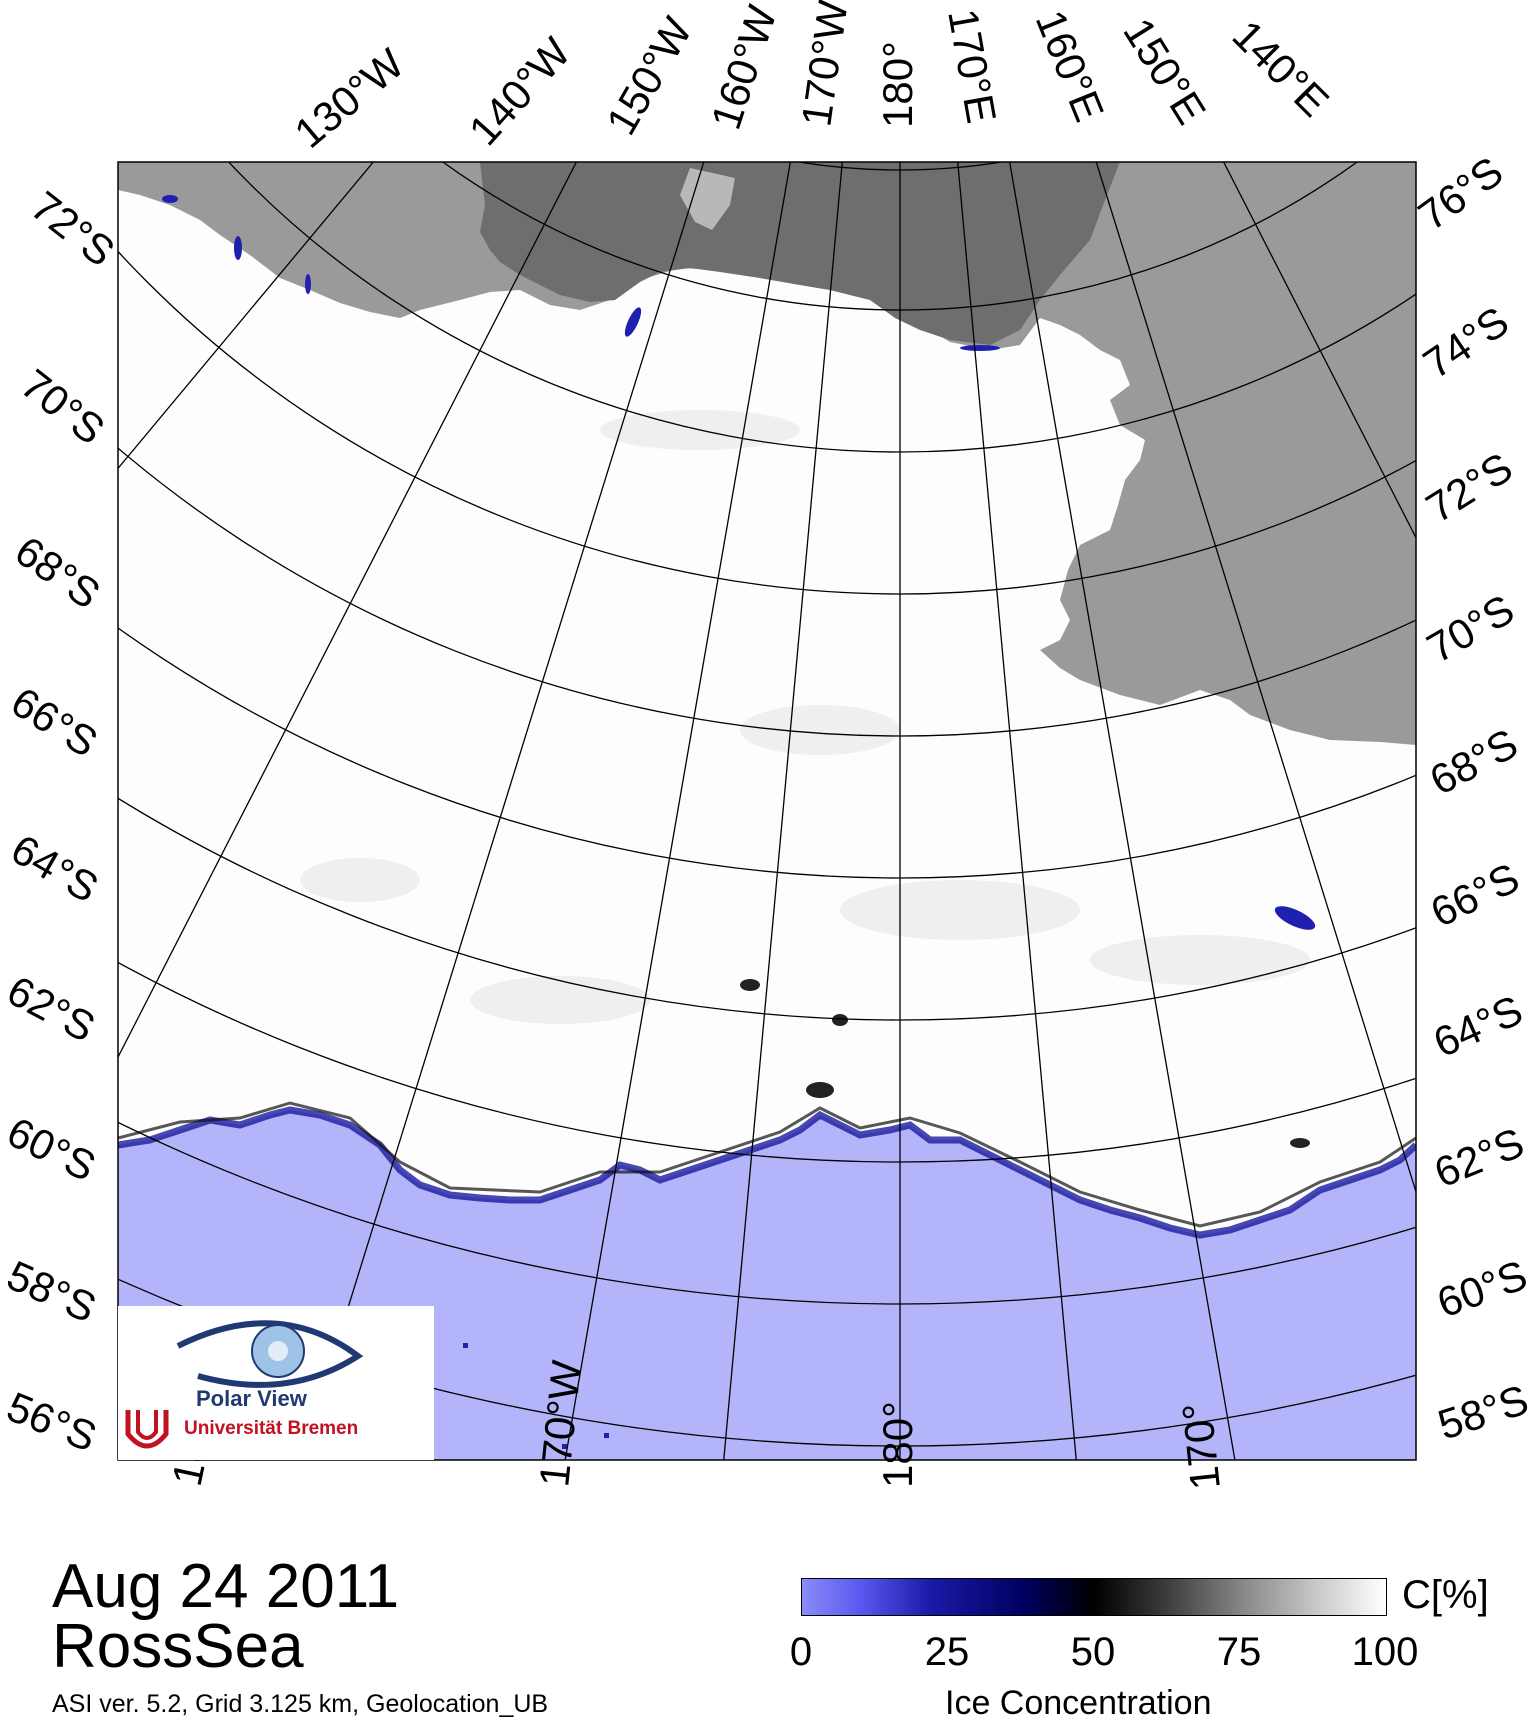 The image size is (1539, 1723). I want to click on parallel-label: 56°S, so click(52, 1422).